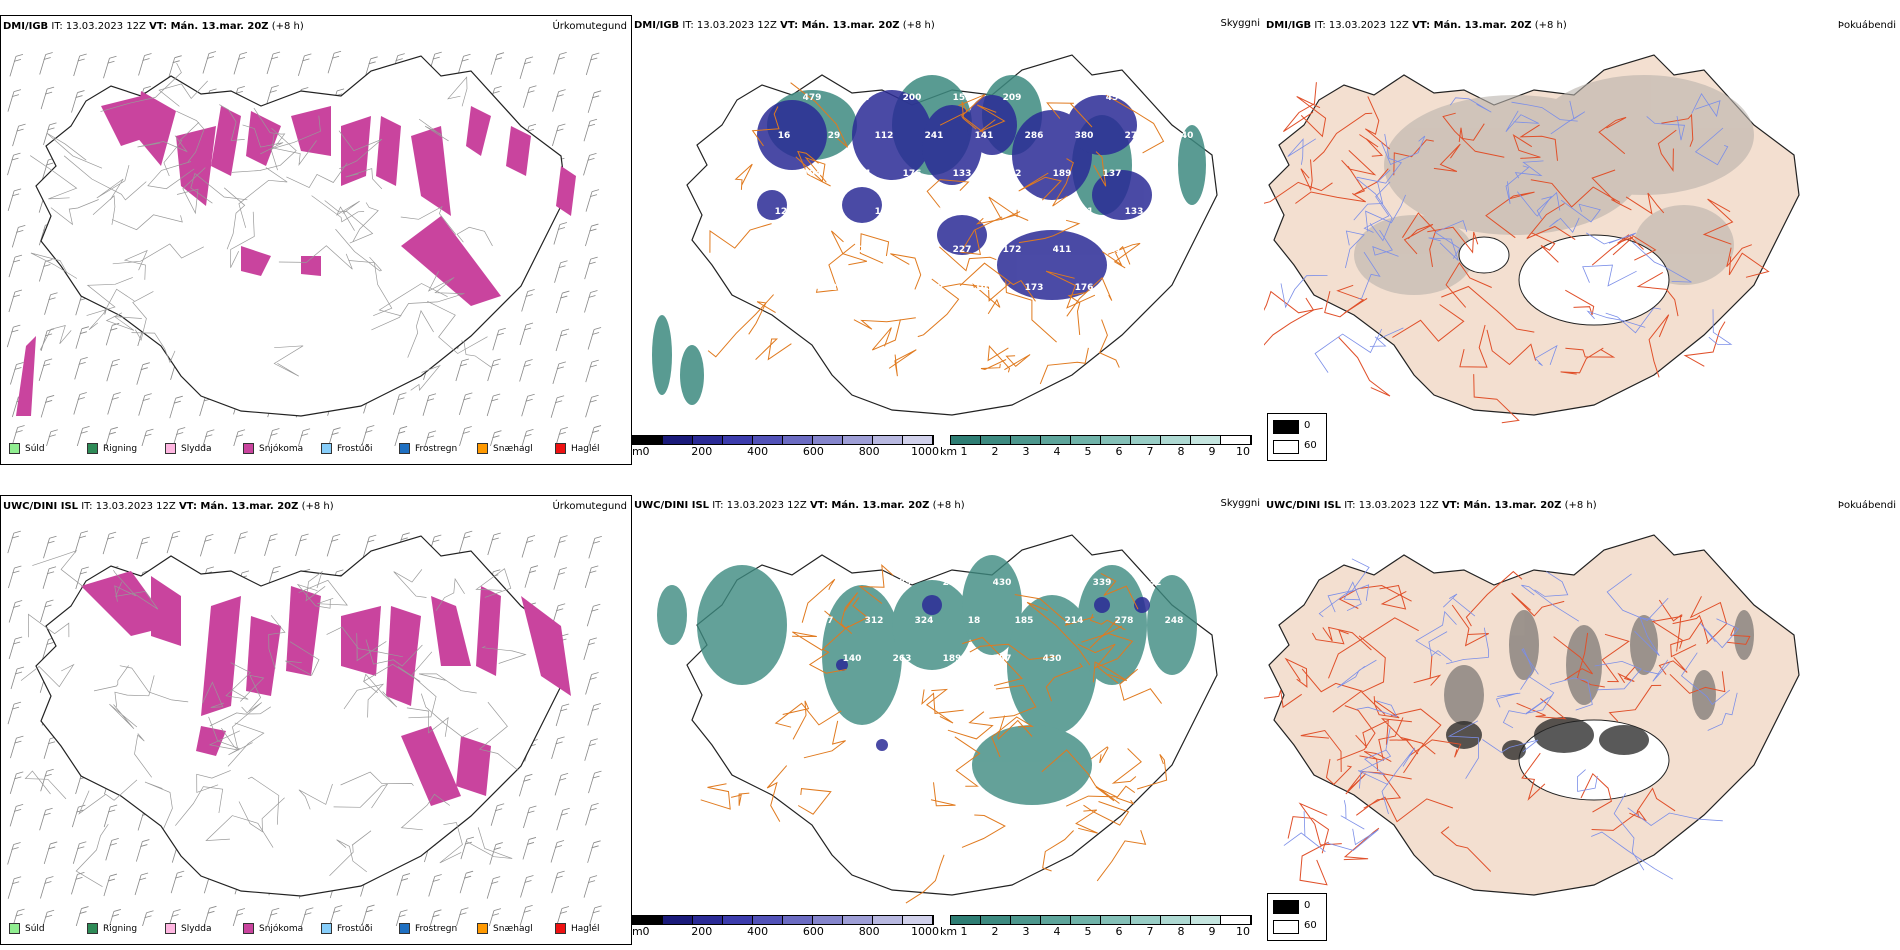 This screenshot has height=950, width=1900. Describe the element at coordinates (112, 928) in the screenshot. I see `legend-item: Rigning` at that location.